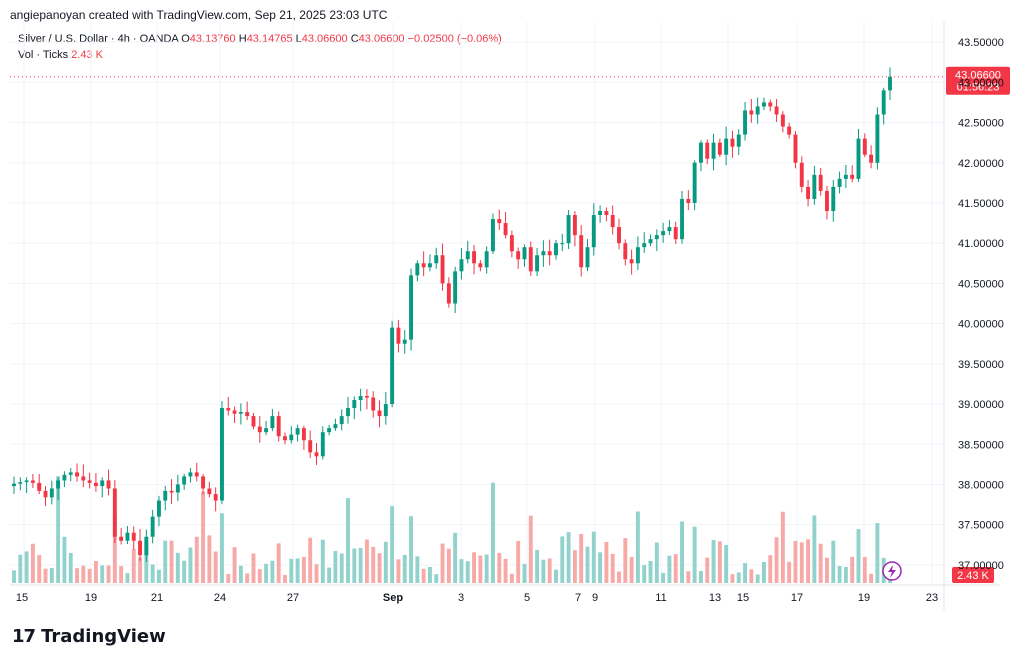 The height and width of the screenshot is (665, 1024). I want to click on y-tick-label: 42.00000, so click(981, 164).